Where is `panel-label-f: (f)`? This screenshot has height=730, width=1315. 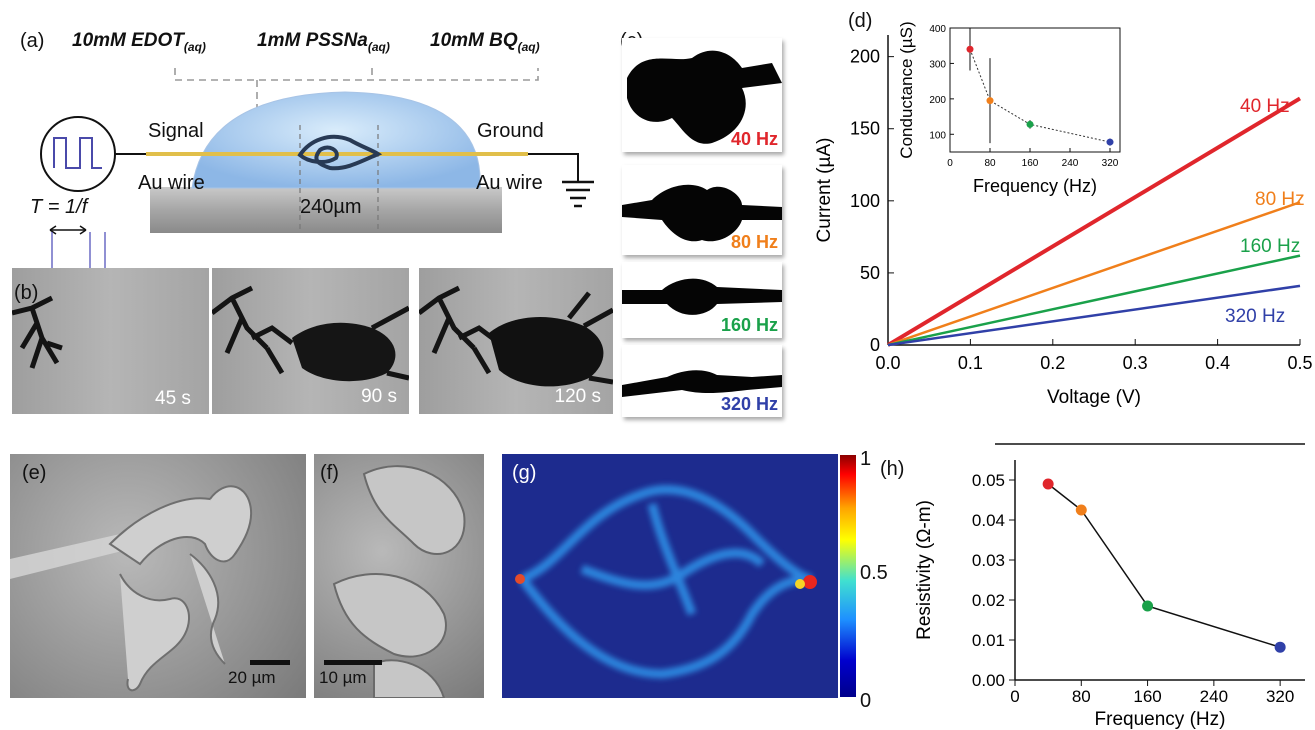
panel-label-f: (f) is located at coordinates (329, 473).